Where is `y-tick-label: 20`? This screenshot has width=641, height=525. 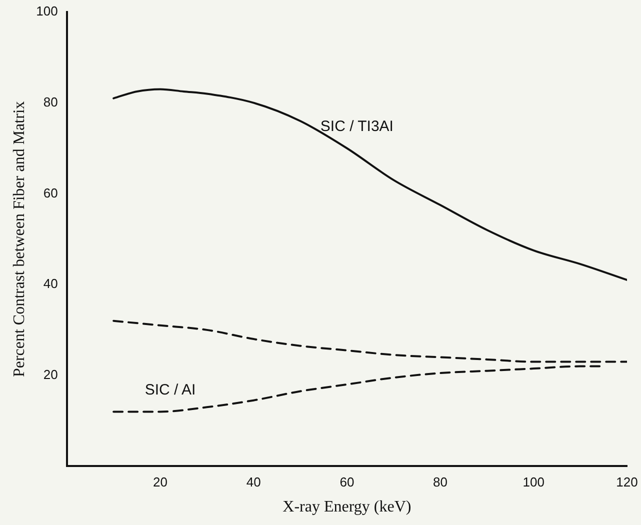
y-tick-label: 20 is located at coordinates (50, 374).